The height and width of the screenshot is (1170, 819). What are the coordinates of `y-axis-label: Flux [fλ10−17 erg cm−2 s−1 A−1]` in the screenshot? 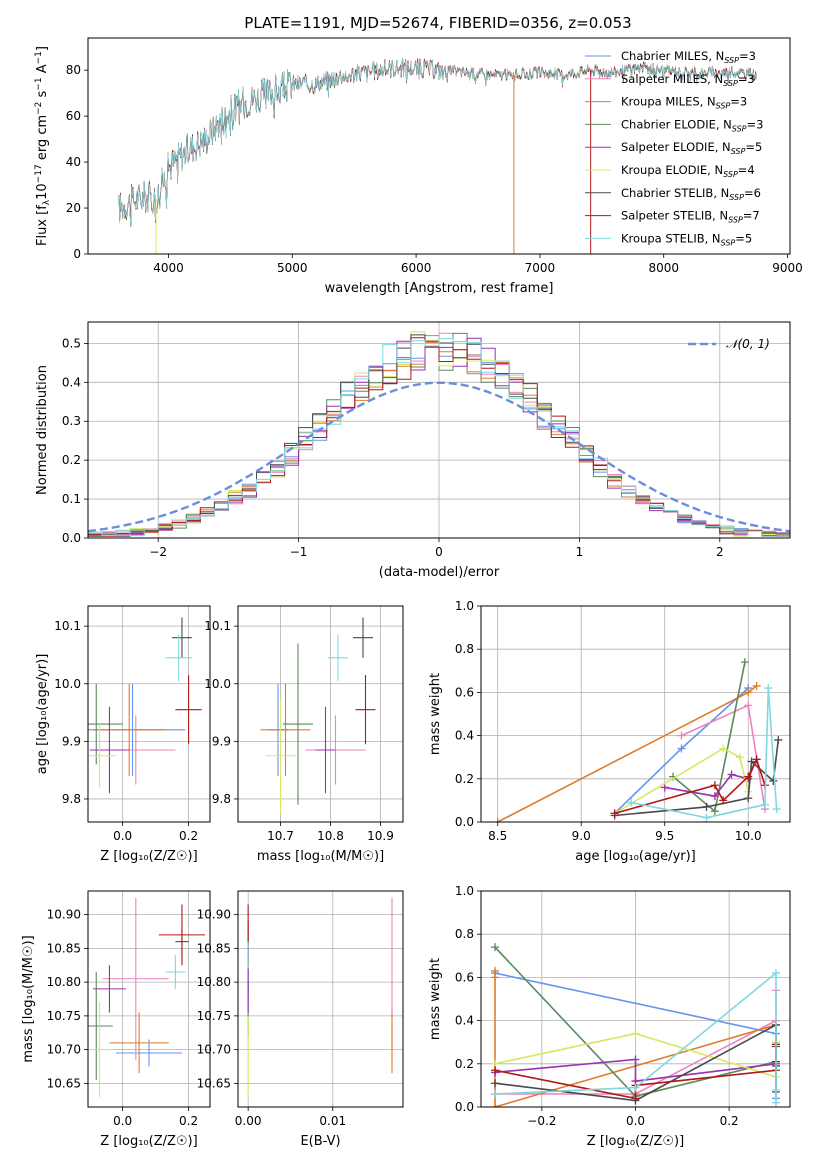 It's located at (43, 146).